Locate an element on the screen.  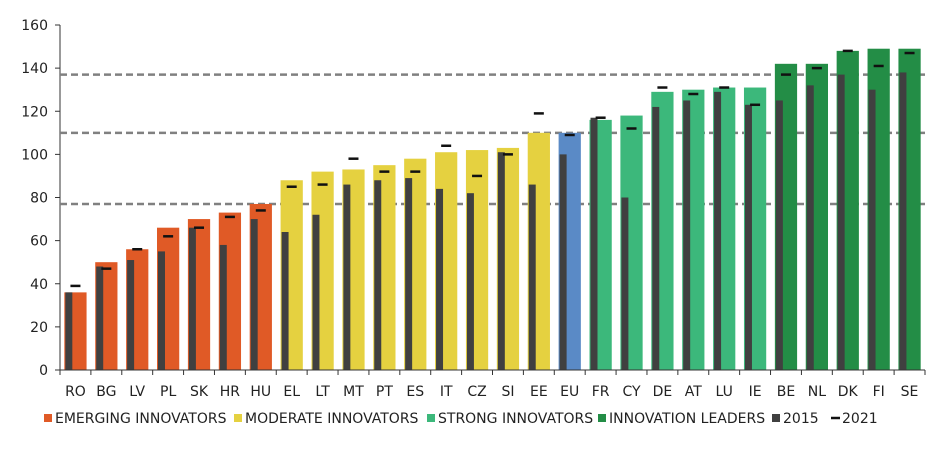
legend-marker-leader is located at coordinates (602, 418).